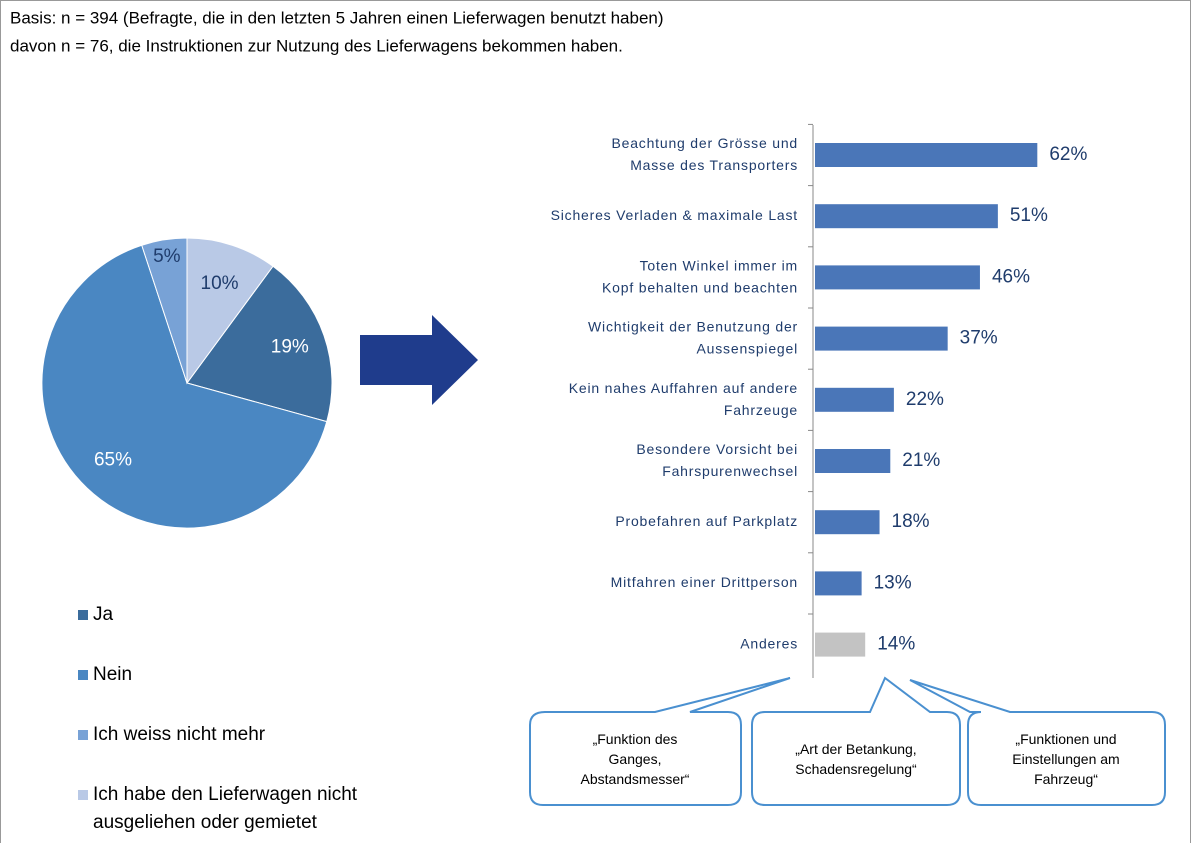 This screenshot has height=843, width=1192. Describe the element at coordinates (769, 643) in the screenshot. I see `category-label: Anderes` at that location.